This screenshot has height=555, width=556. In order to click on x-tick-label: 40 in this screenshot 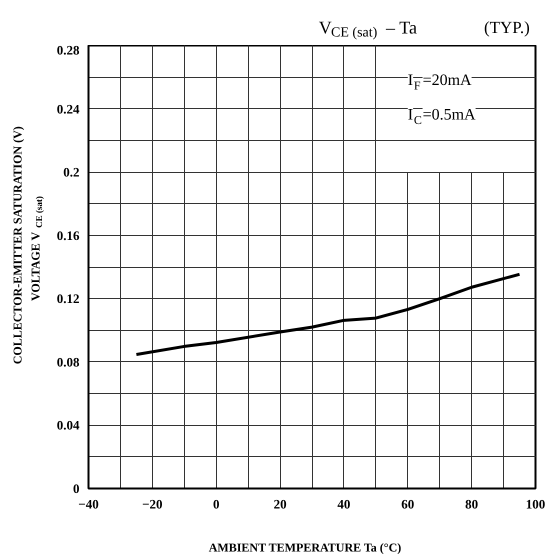, I will do `click(343, 504)`.